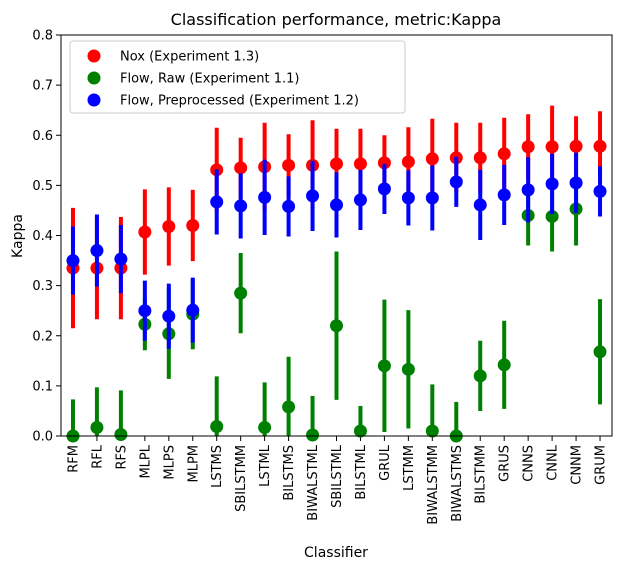 The width and height of the screenshot is (622, 572). What do you see at coordinates (121, 457) in the screenshot?
I see `x-tick-label: RFS` at bounding box center [121, 457].